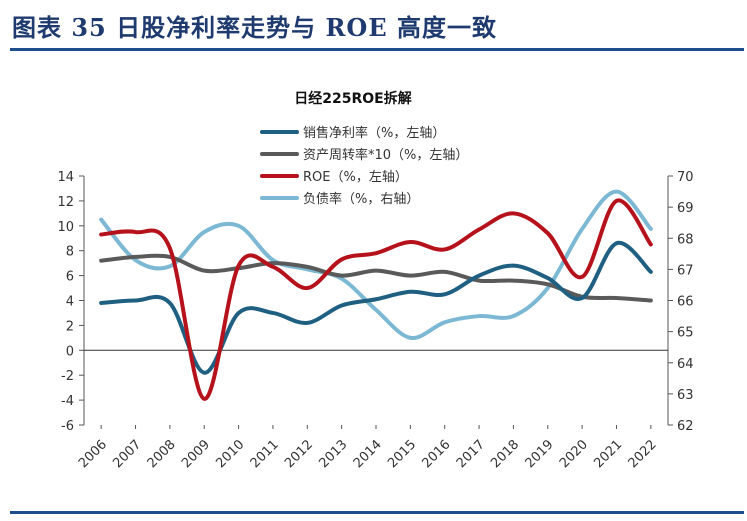  Describe the element at coordinates (685, 364) in the screenshot. I see `right-axis-tick-label: 64` at that location.